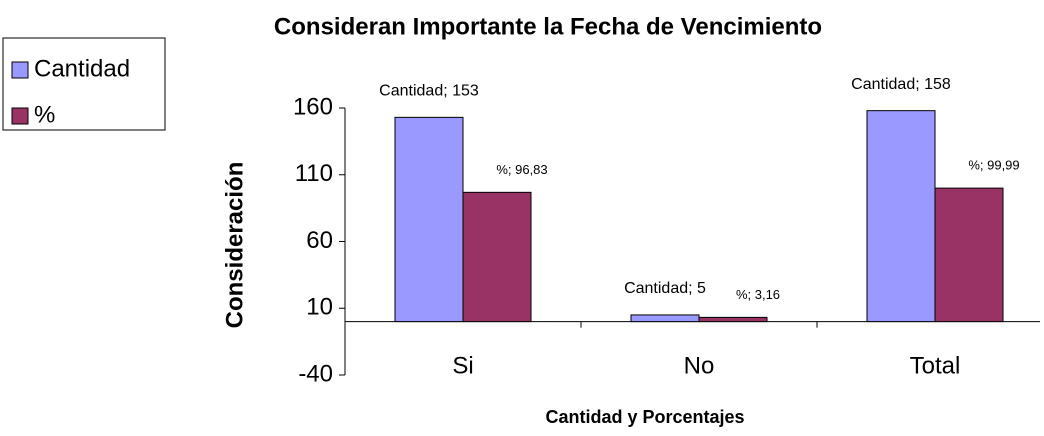  I want to click on y-tick-label: 110, so click(314, 173).